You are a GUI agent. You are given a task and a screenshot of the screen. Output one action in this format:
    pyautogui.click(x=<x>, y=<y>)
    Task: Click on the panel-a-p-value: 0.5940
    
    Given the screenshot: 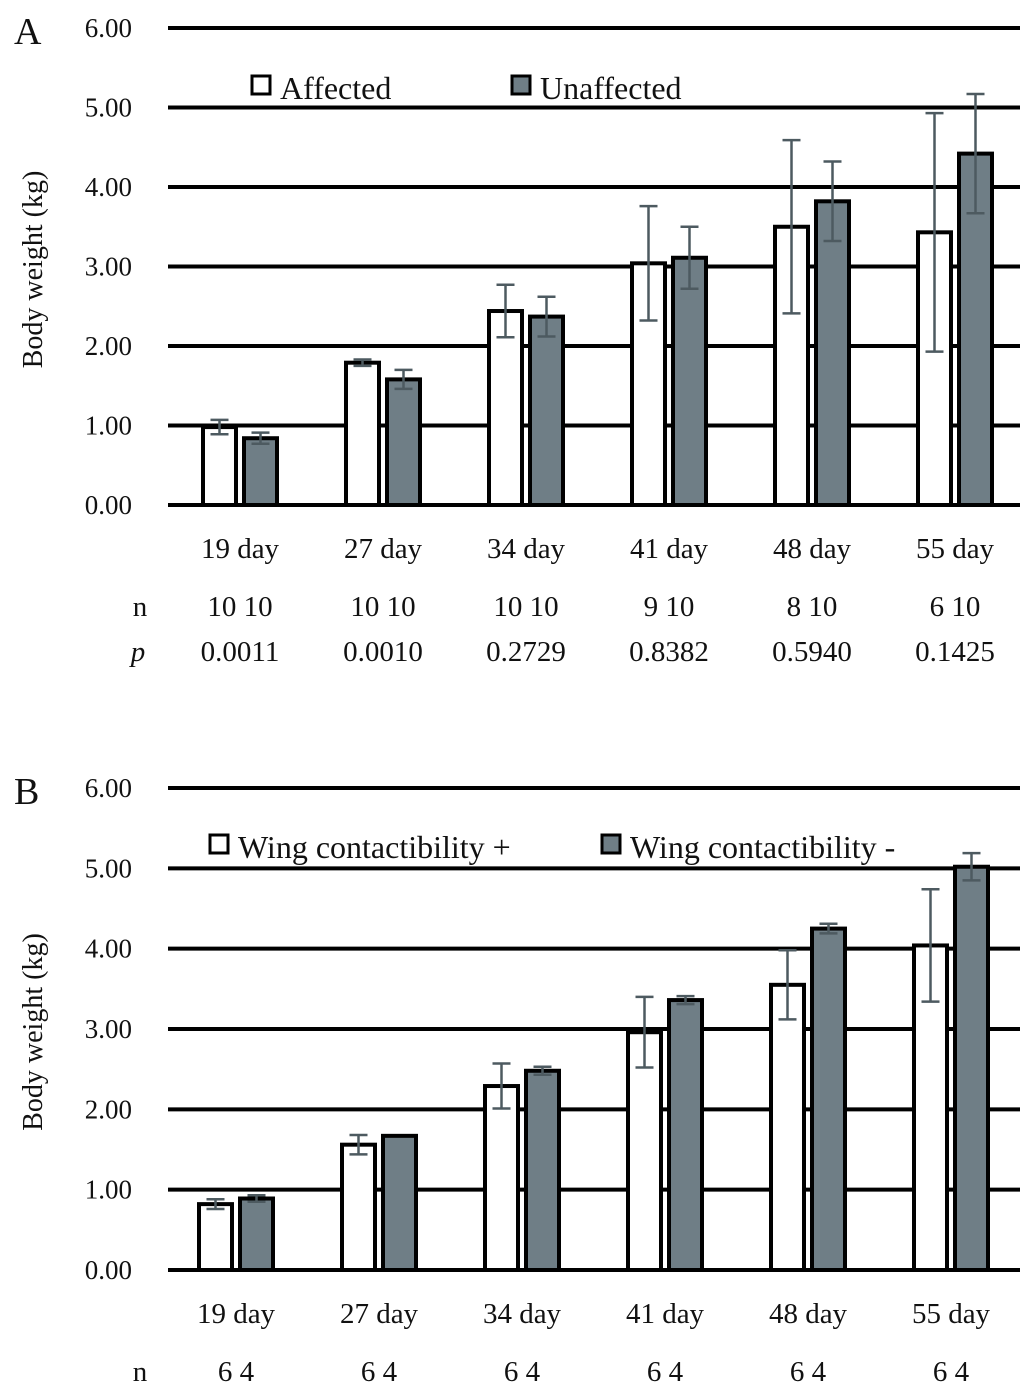 What is the action you would take?
    pyautogui.click(x=812, y=652)
    